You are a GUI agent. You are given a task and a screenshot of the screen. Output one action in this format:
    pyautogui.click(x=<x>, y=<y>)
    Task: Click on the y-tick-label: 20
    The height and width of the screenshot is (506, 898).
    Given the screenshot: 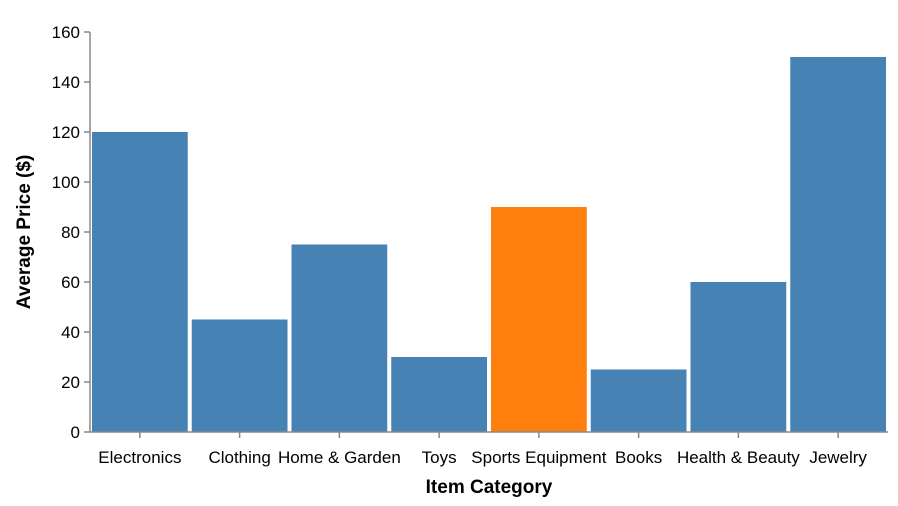 What is the action you would take?
    pyautogui.click(x=70, y=382)
    